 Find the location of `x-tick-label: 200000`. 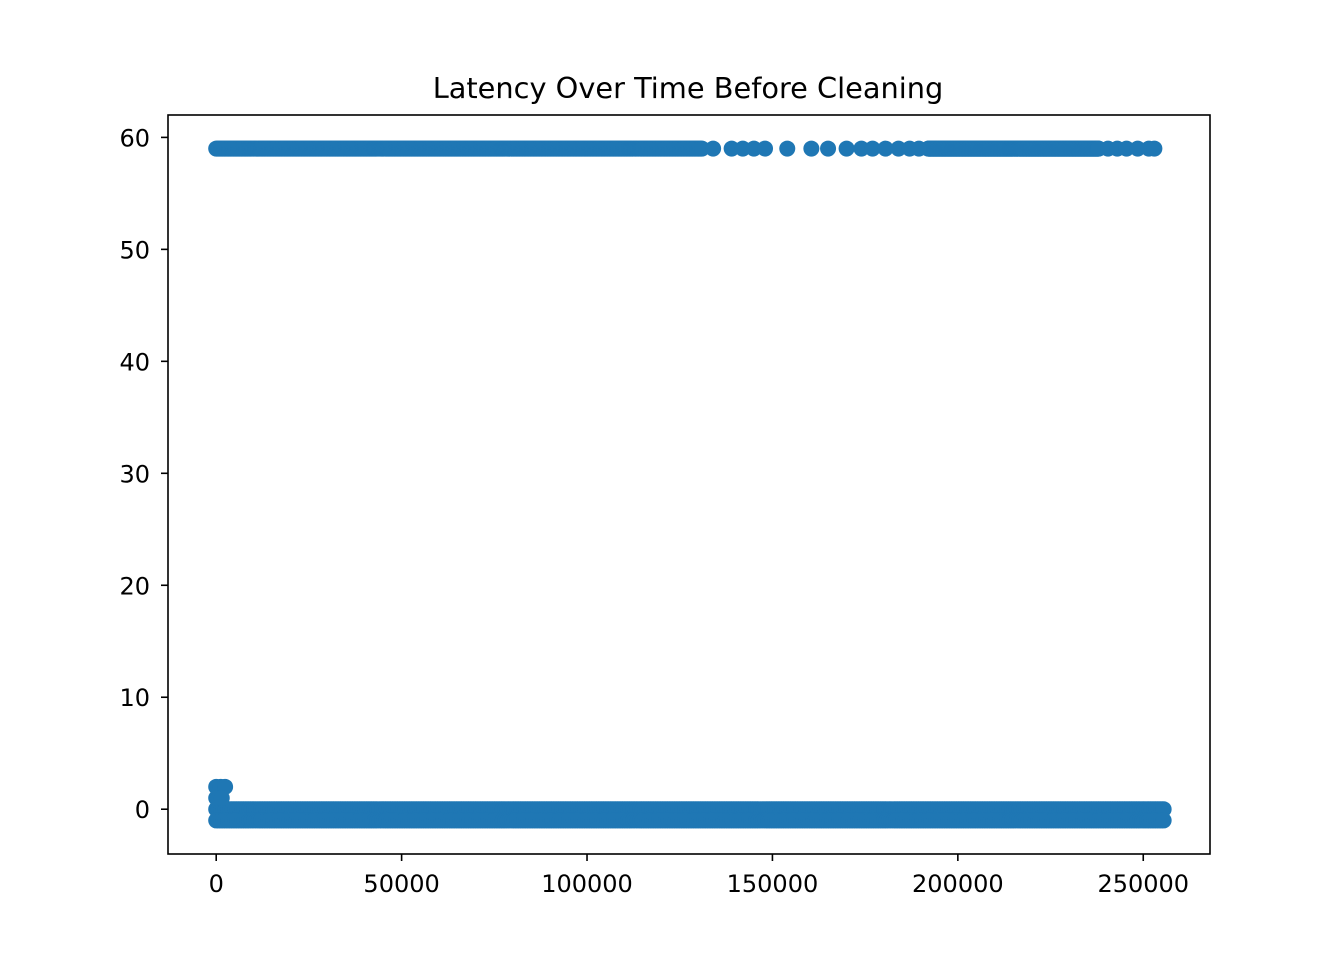

x-tick-label: 200000 is located at coordinates (958, 884).